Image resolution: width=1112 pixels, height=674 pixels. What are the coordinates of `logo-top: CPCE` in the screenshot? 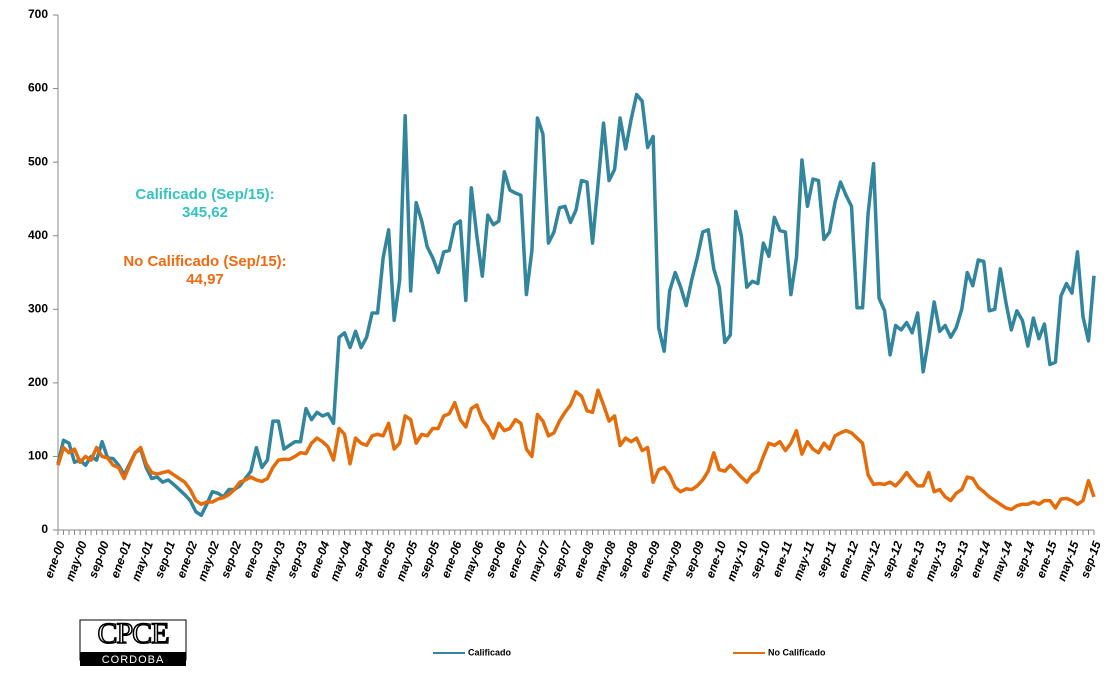 It's located at (132, 633).